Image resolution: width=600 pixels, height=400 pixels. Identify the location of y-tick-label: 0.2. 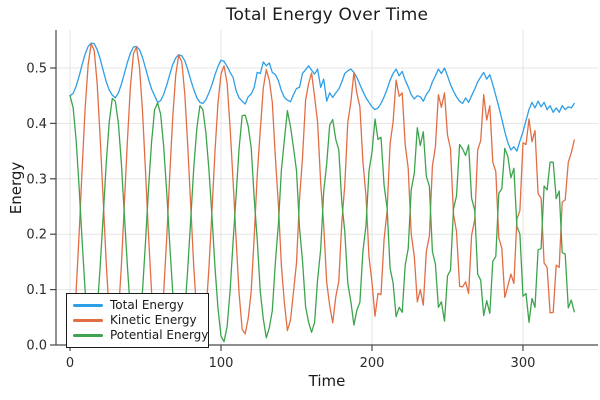
(36, 235).